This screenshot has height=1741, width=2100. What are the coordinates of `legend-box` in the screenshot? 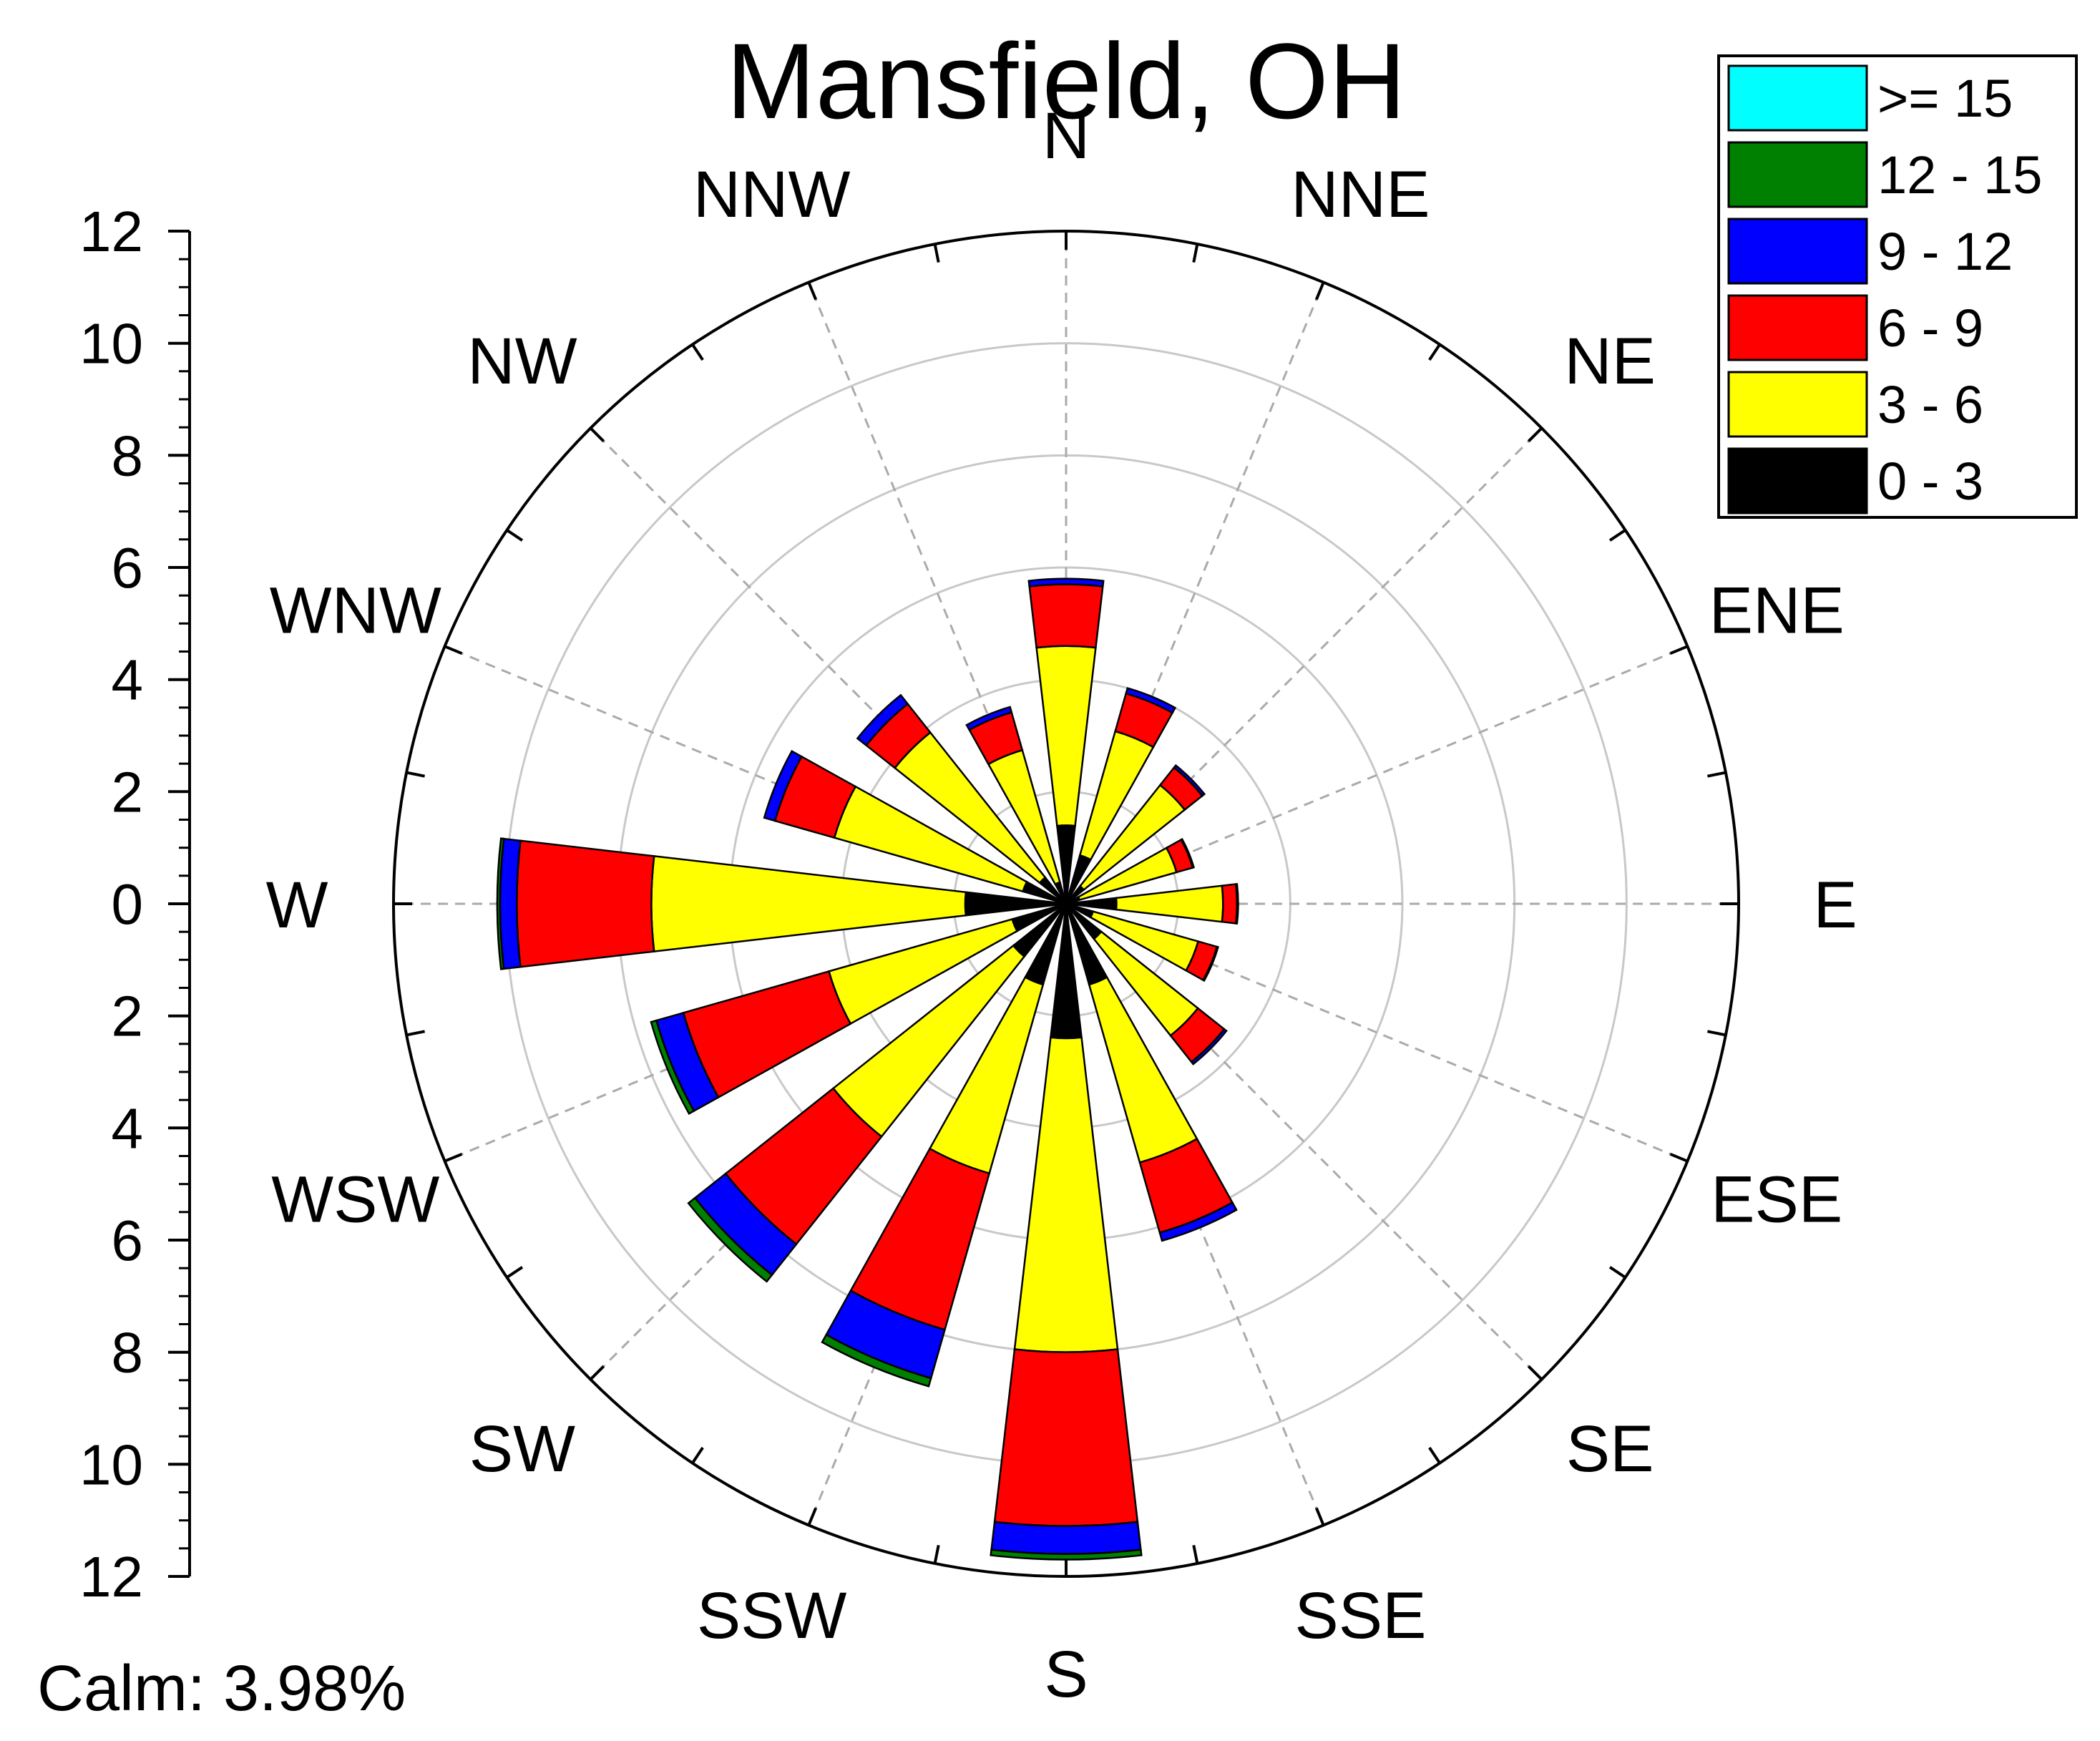 It's located at (1897, 286).